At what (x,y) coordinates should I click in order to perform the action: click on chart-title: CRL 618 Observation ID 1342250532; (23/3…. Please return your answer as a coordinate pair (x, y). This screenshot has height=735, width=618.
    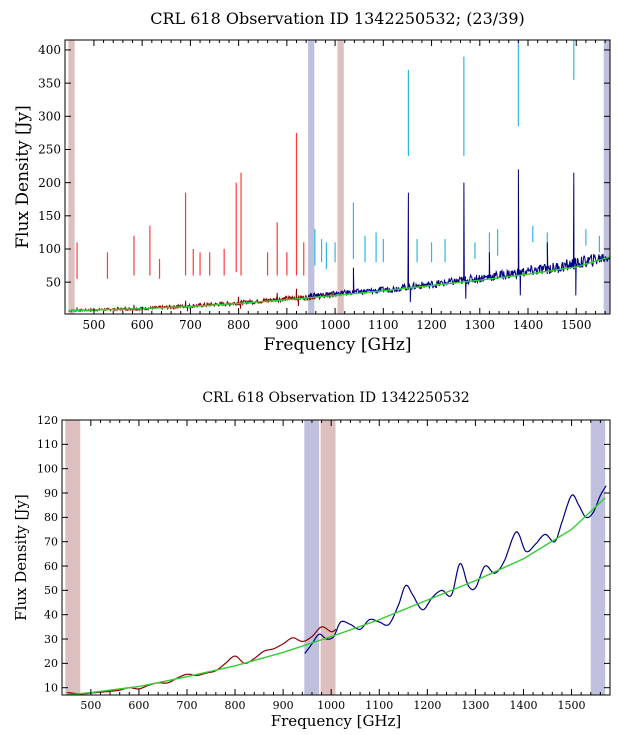
    Looking at the image, I should click on (337, 18).